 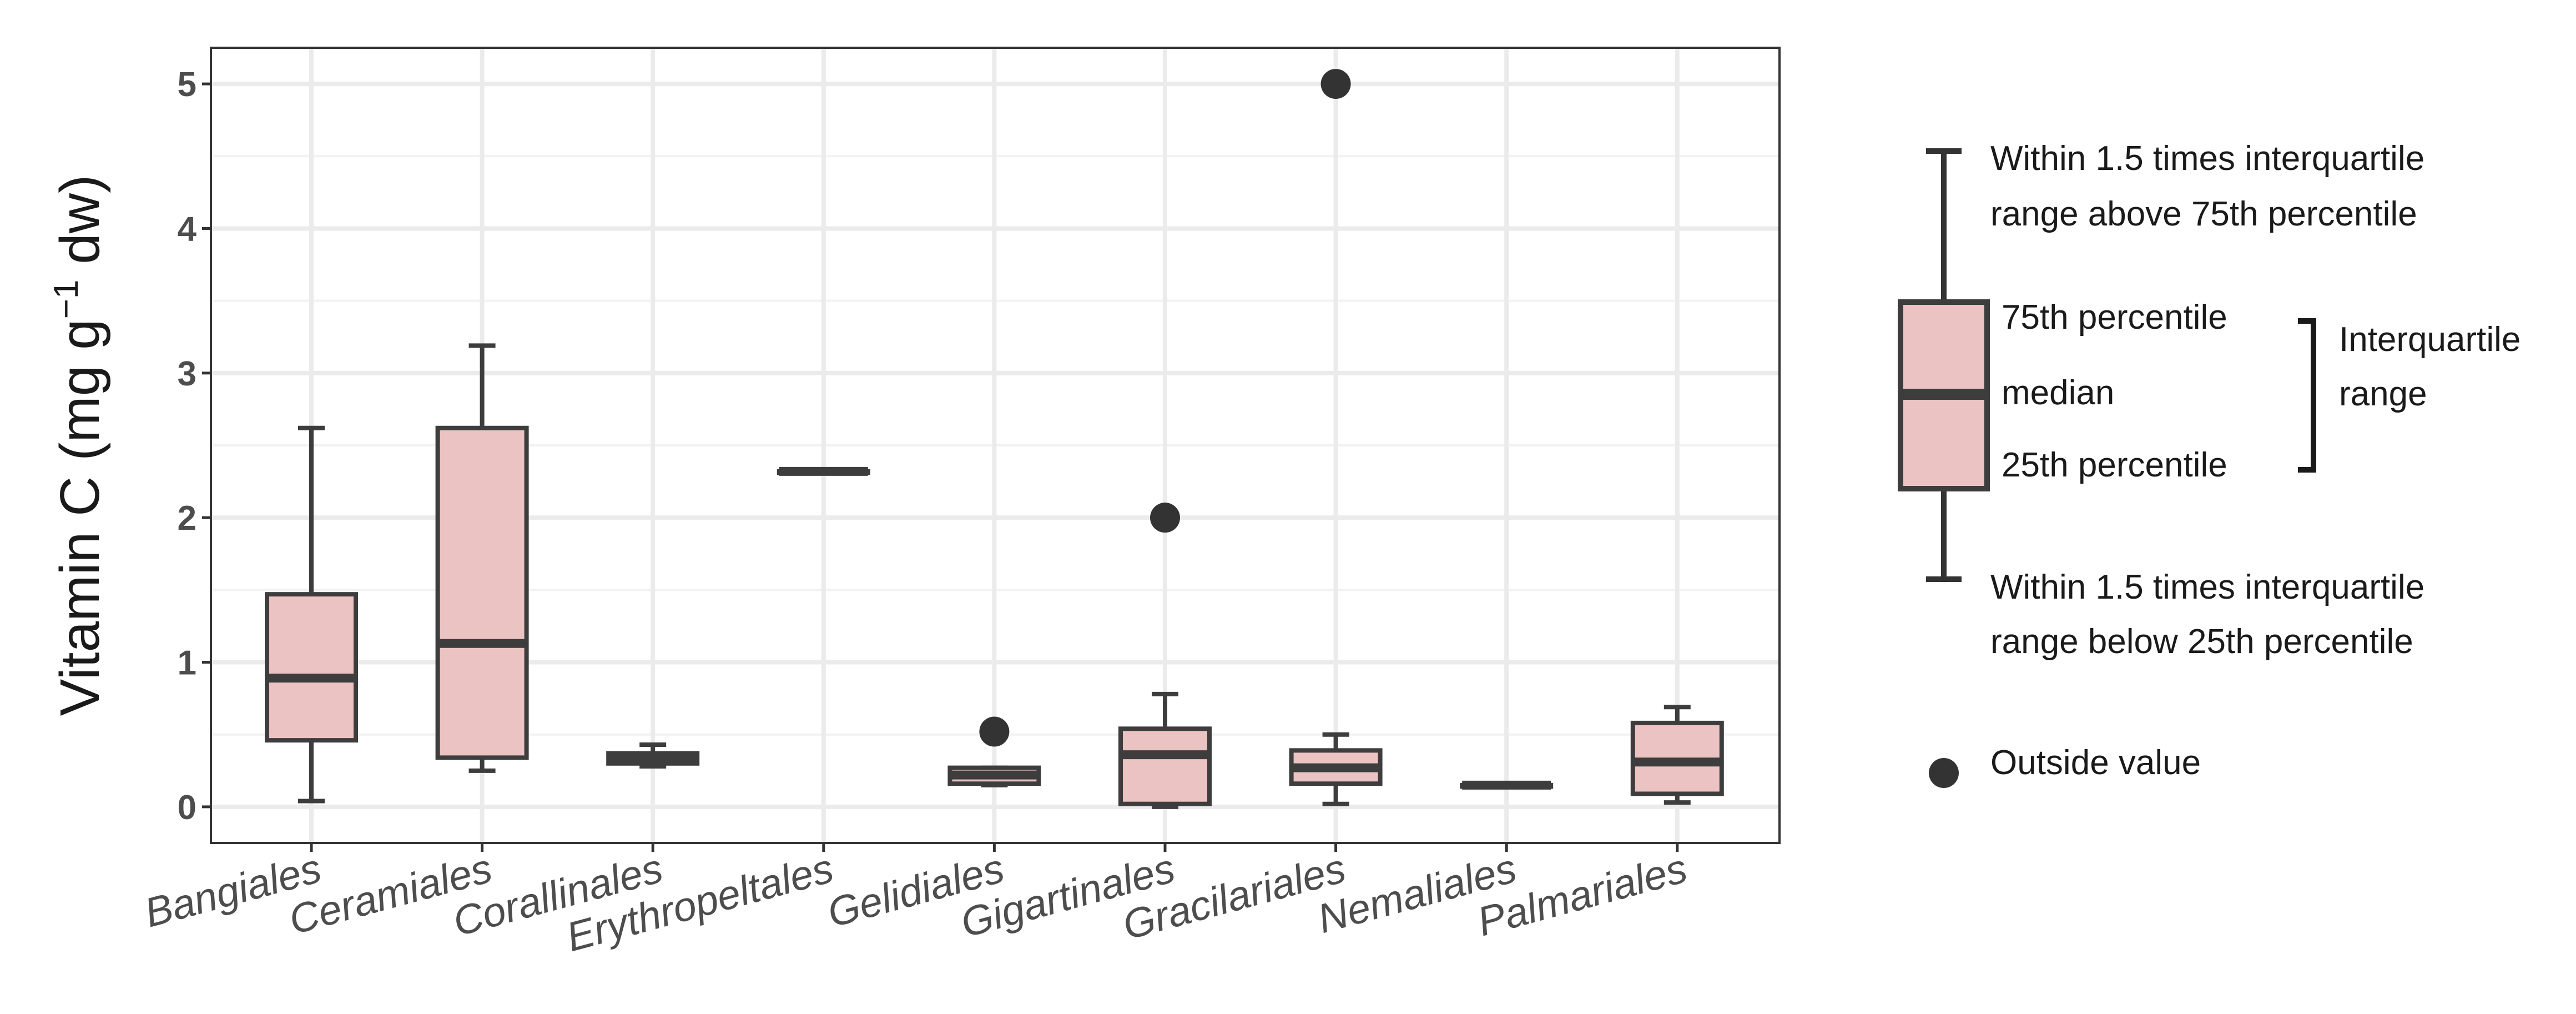 I want to click on legend-outlier-text: Outside value, so click(x=2095, y=763).